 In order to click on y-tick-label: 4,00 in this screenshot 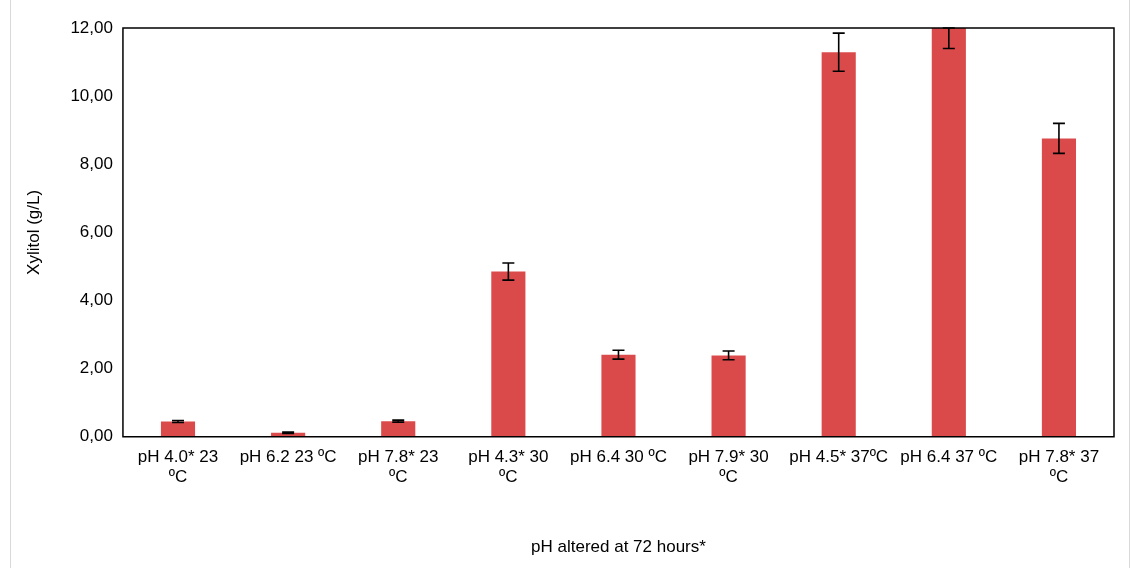, I will do `click(96, 300)`.